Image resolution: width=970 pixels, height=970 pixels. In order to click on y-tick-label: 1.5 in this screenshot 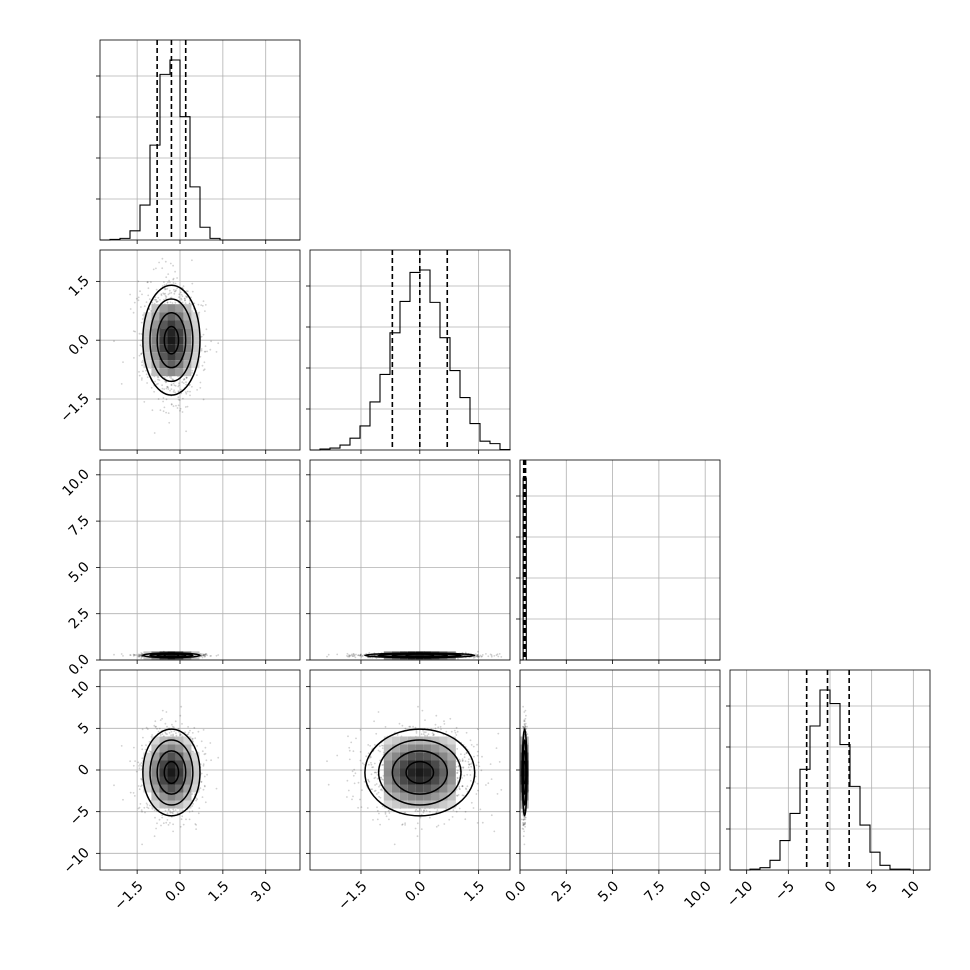, I will do `click(79, 286)`.